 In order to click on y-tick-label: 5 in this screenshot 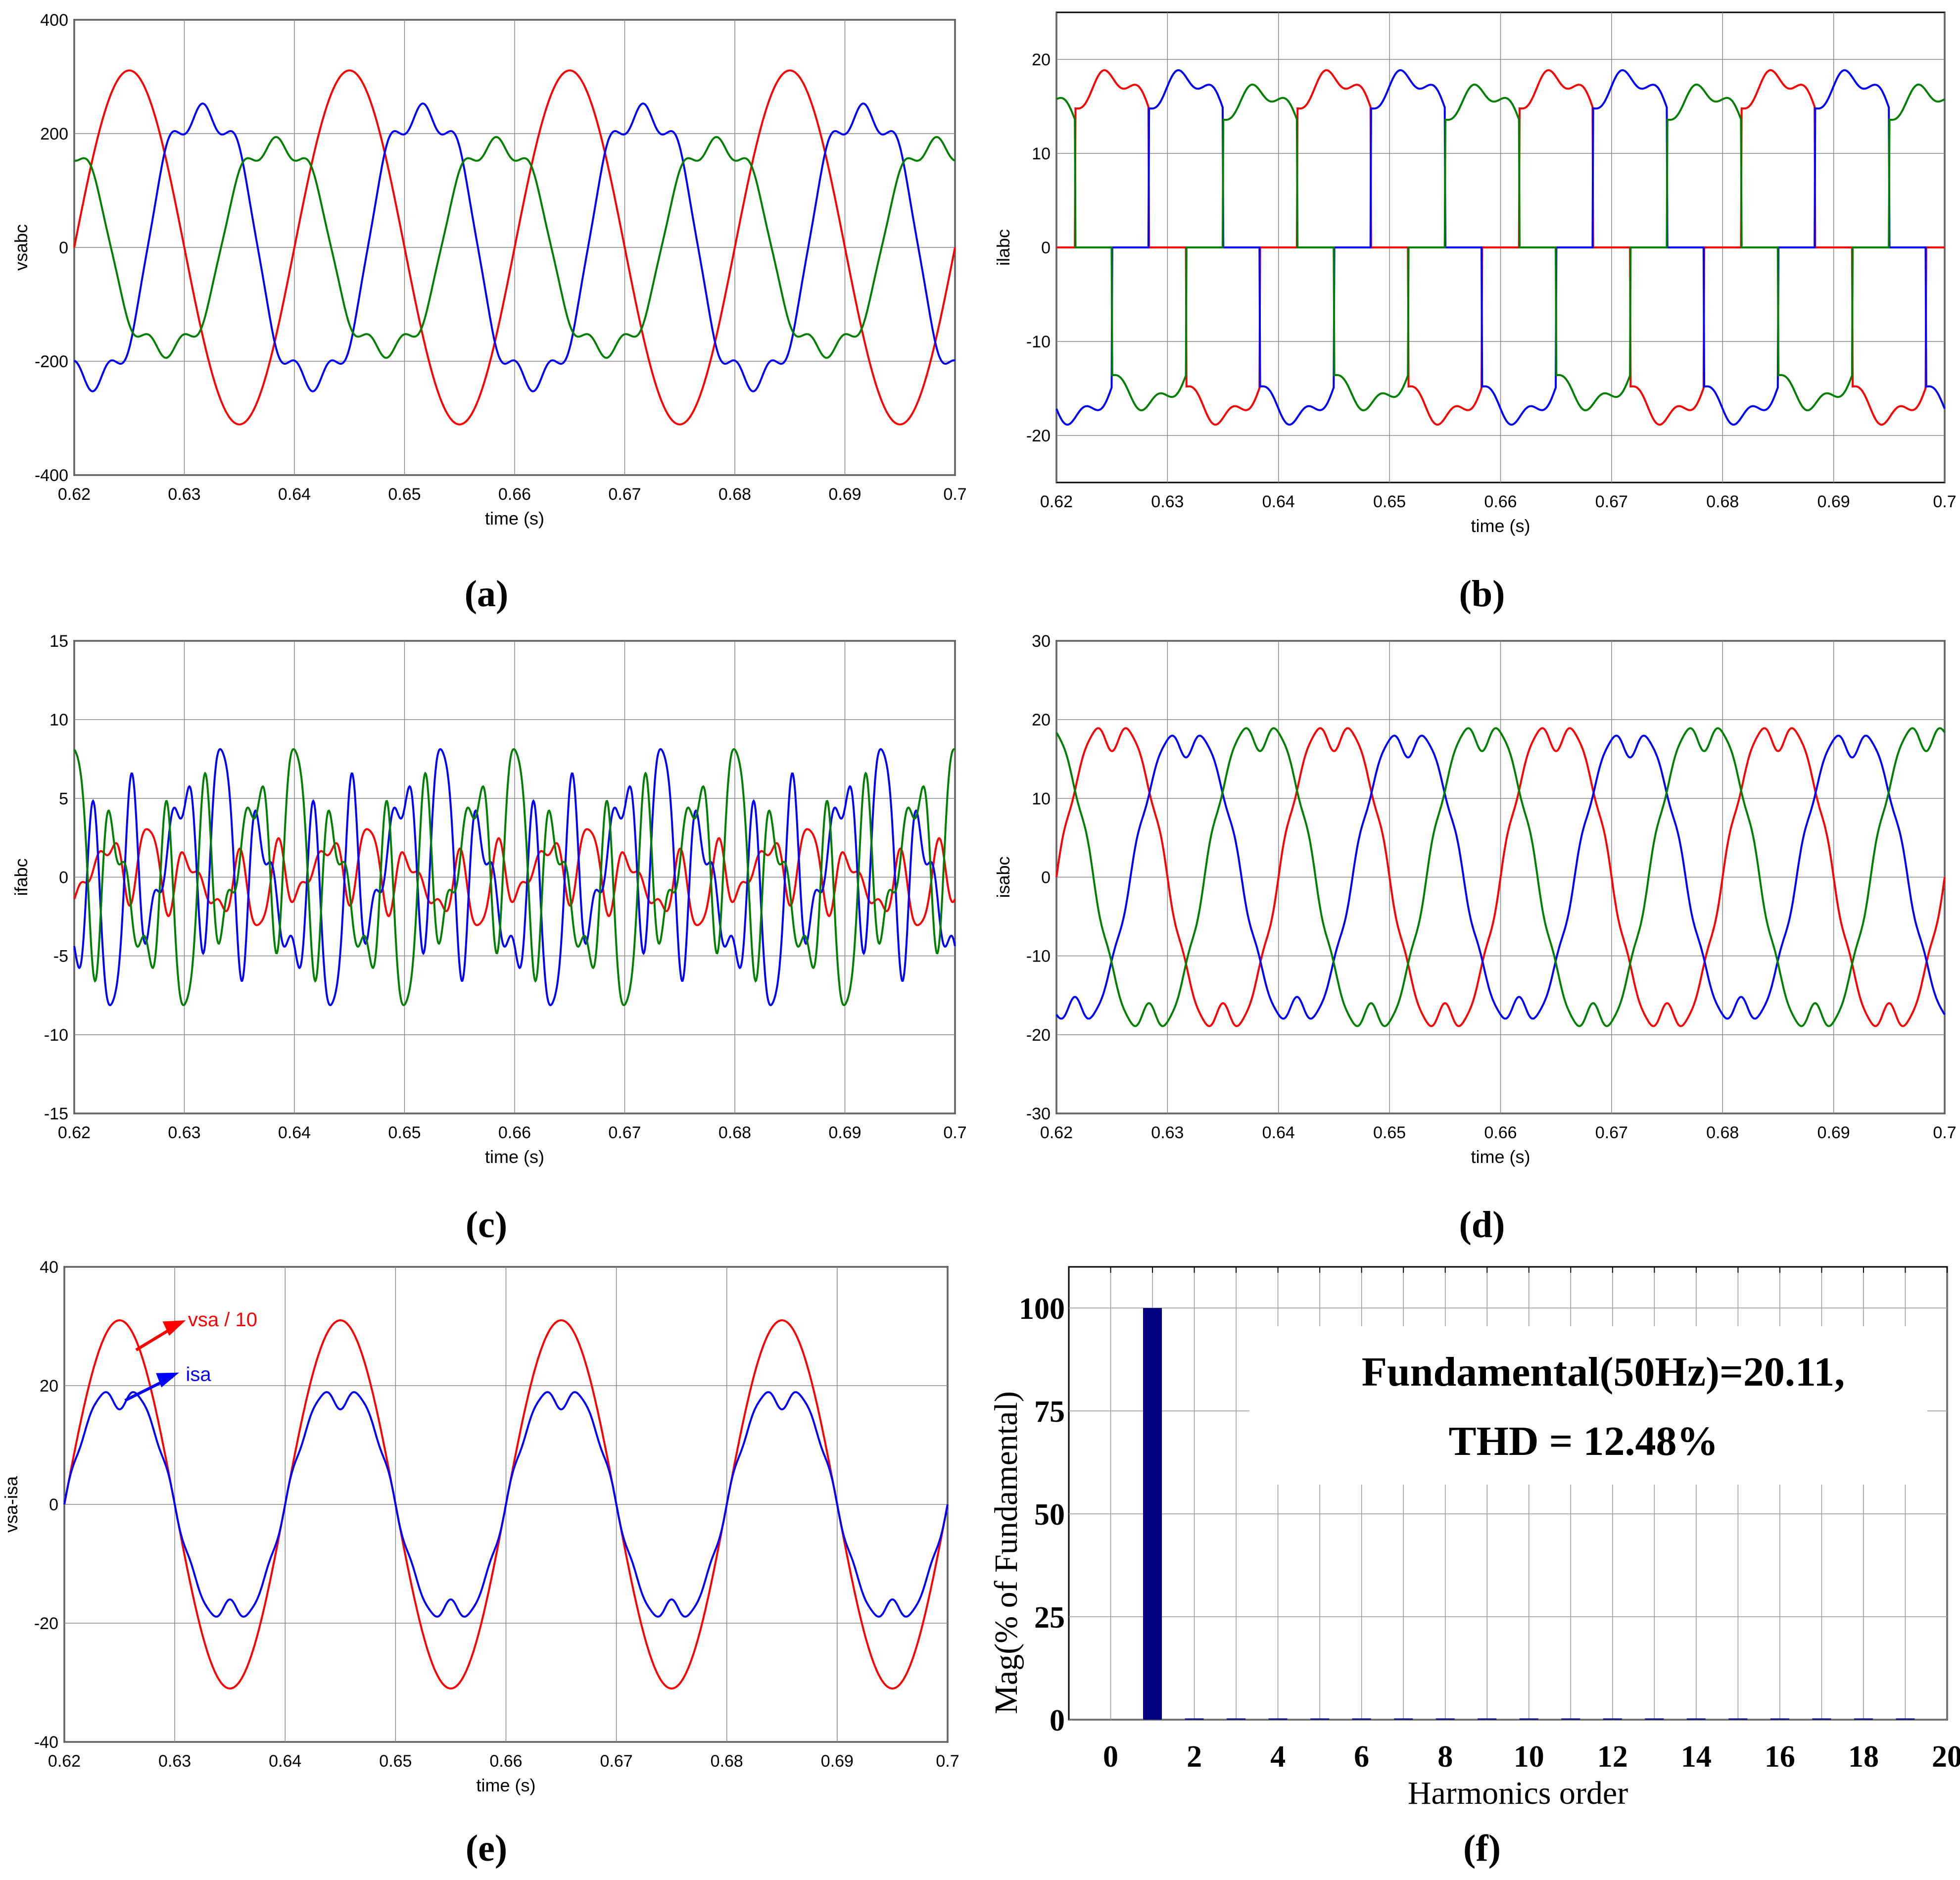, I will do `click(63, 798)`.